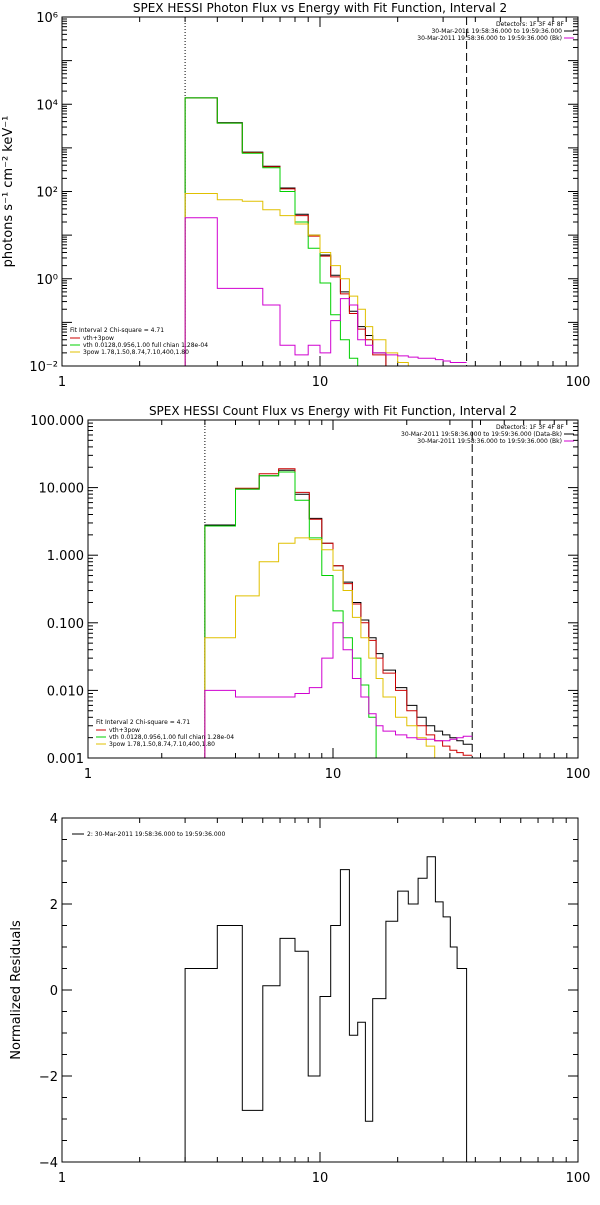 The width and height of the screenshot is (600, 1205). I want to click on y-tick-label: −2, so click(48, 1077).